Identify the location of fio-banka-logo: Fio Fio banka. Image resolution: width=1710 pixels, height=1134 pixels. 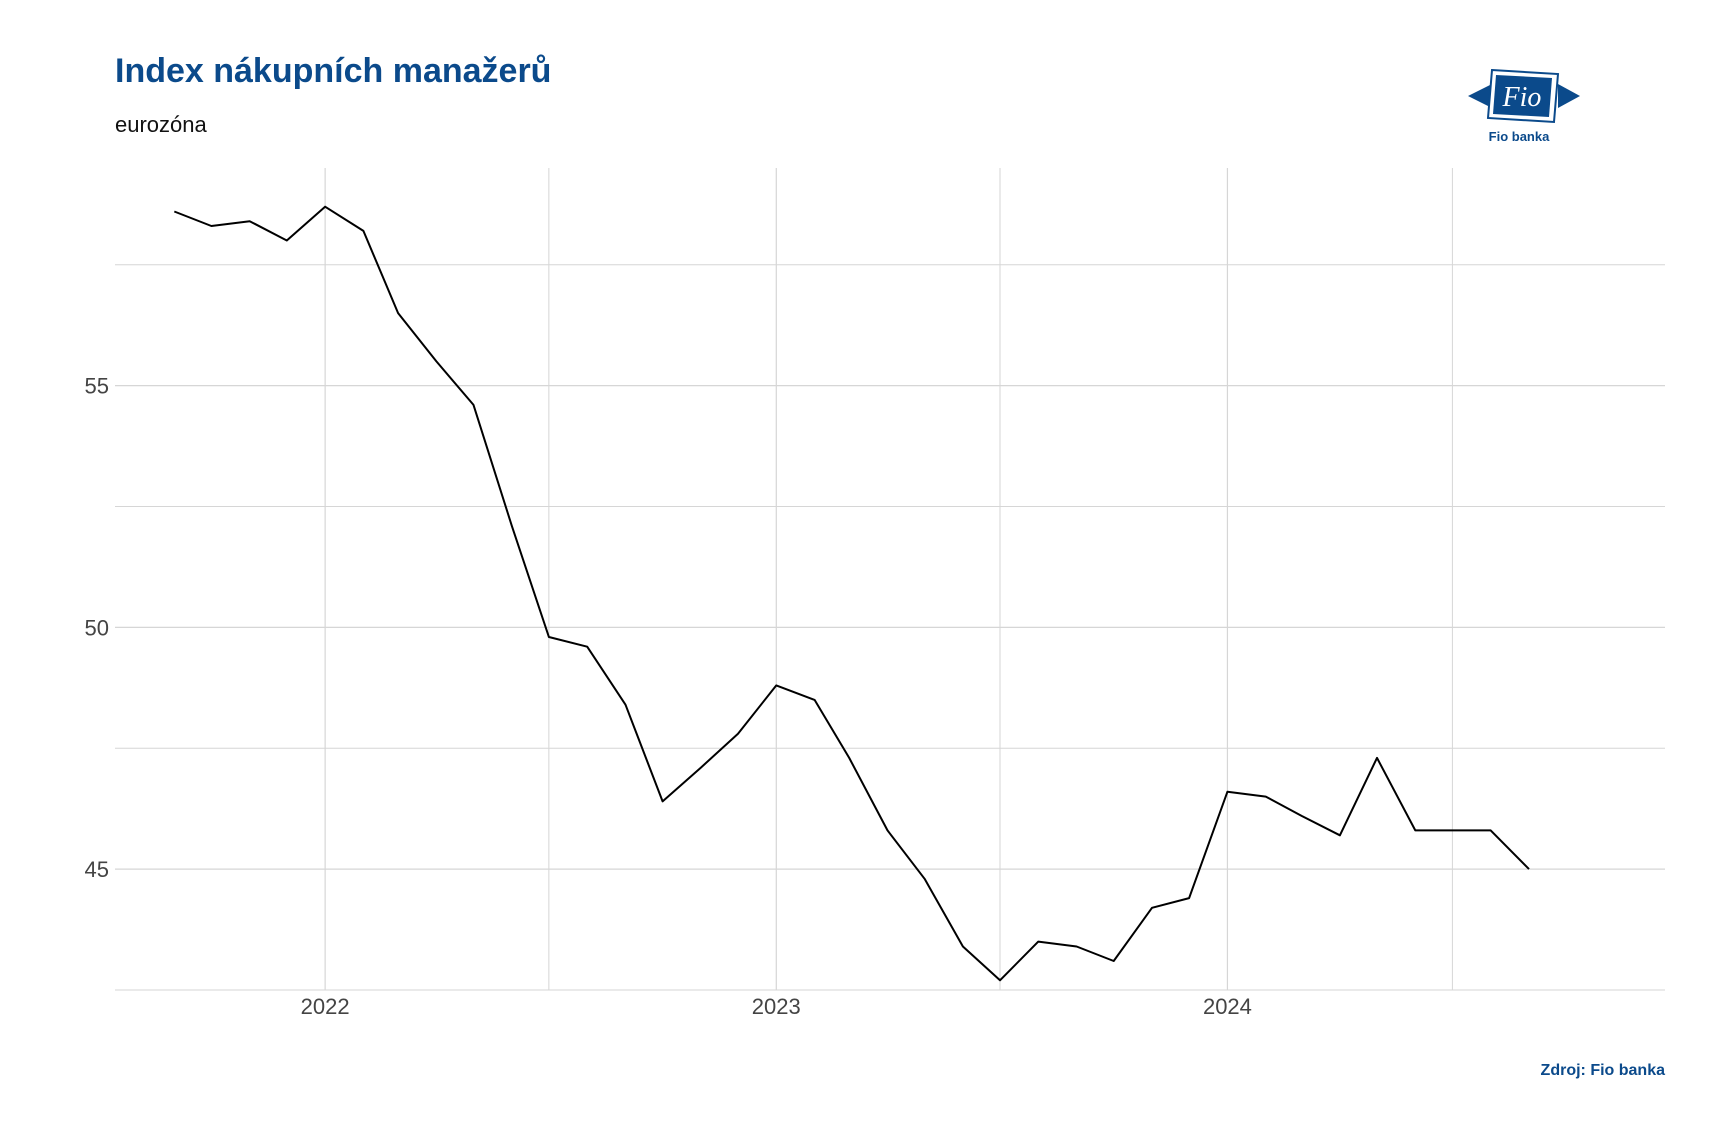
(1524, 108).